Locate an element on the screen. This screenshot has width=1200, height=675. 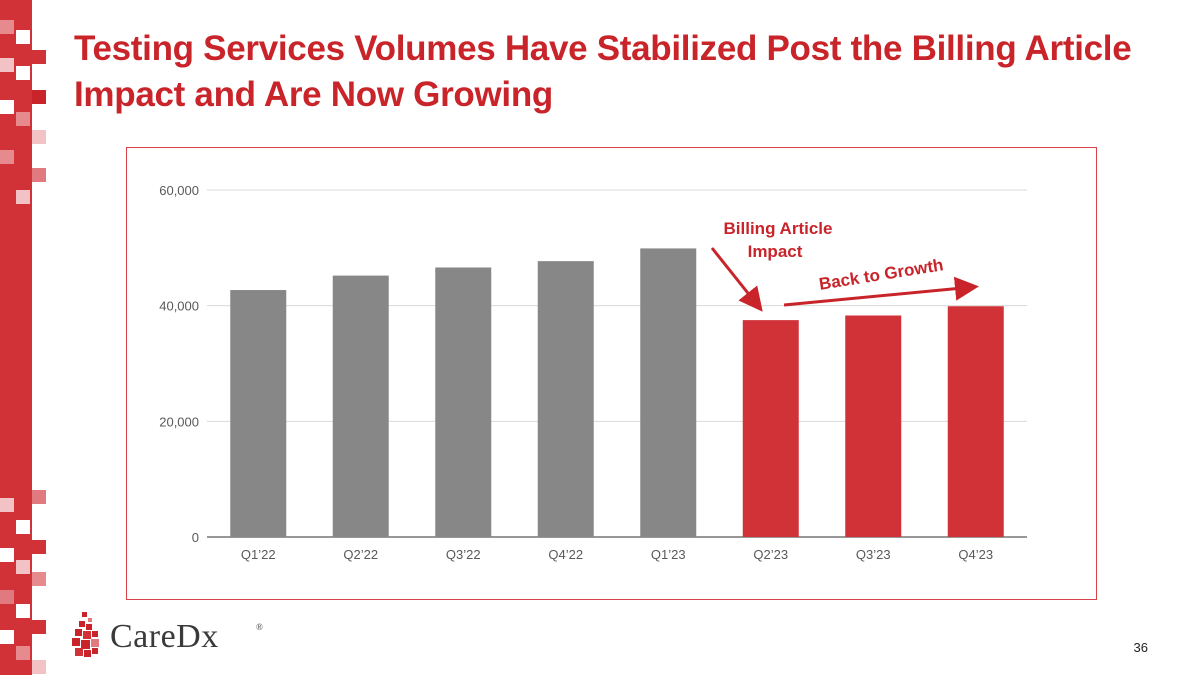
page-number: 36 is located at coordinates (1140, 647).